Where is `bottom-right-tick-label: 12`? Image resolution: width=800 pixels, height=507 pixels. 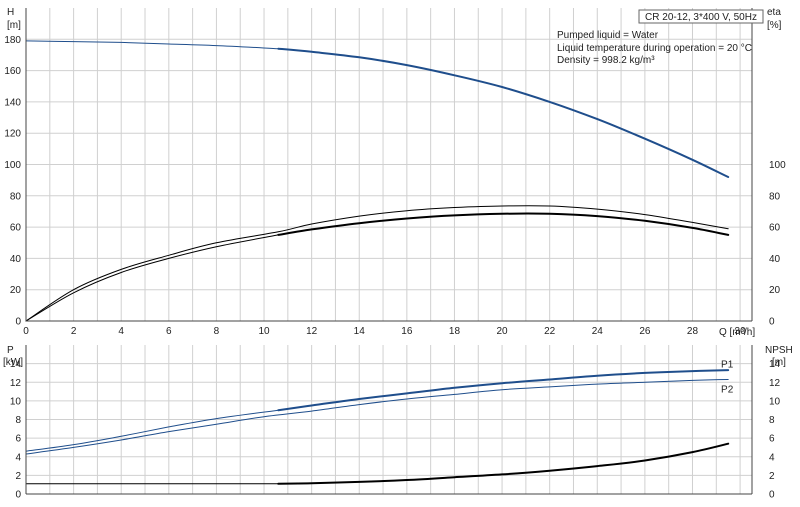
bottom-right-tick-label: 12 is located at coordinates (775, 383).